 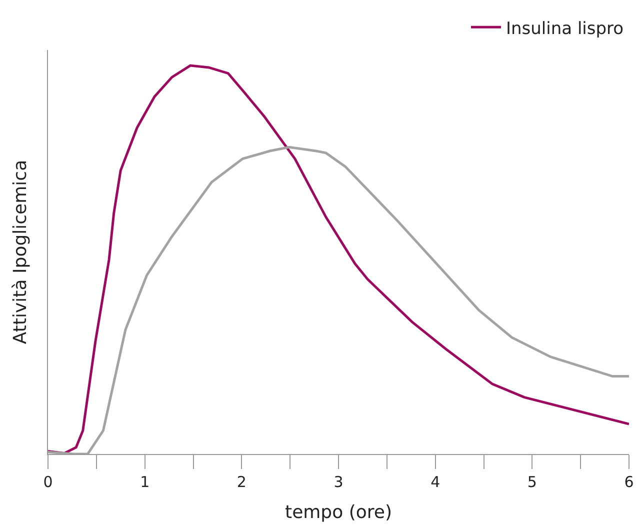 What do you see at coordinates (339, 482) in the screenshot?
I see `x-tick-label: 3` at bounding box center [339, 482].